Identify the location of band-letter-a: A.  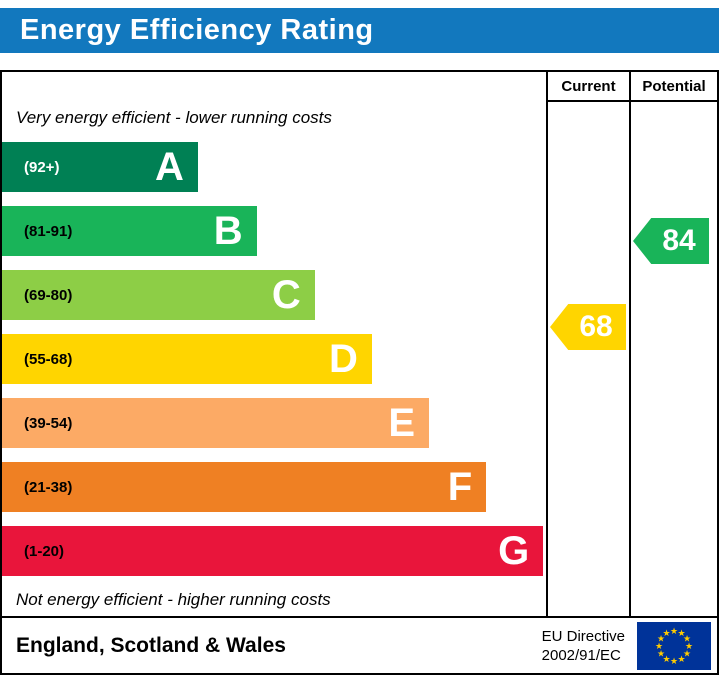
(169, 167).